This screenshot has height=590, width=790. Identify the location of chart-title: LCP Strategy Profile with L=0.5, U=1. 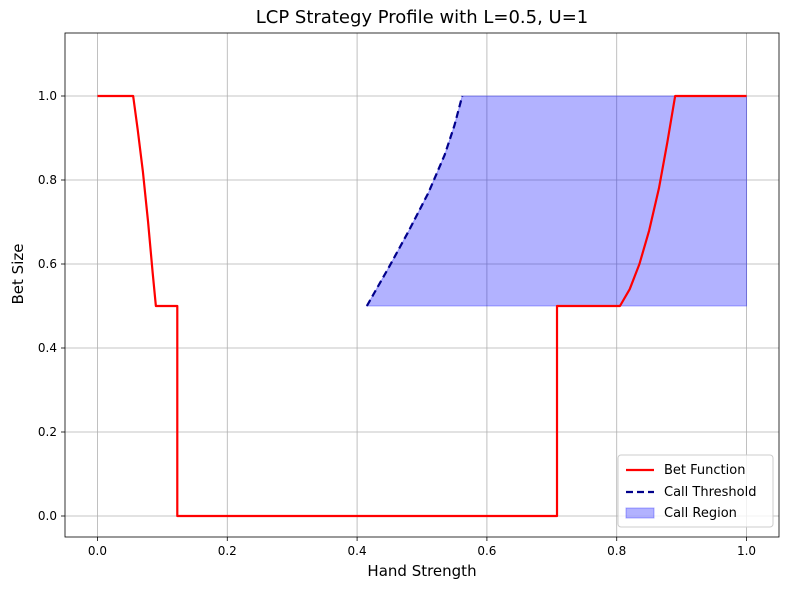
(422, 17).